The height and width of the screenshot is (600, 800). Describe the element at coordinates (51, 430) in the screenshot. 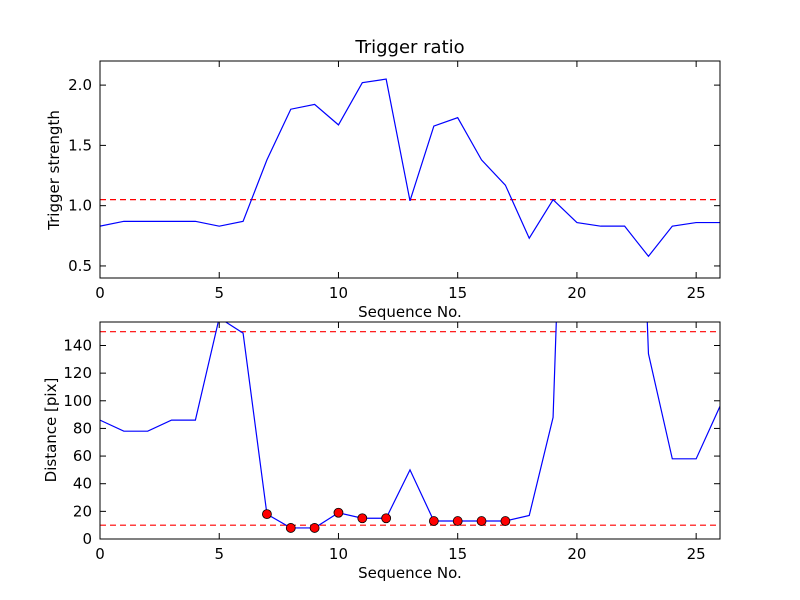

I see `y-axis-label: Distance [pix]` at that location.